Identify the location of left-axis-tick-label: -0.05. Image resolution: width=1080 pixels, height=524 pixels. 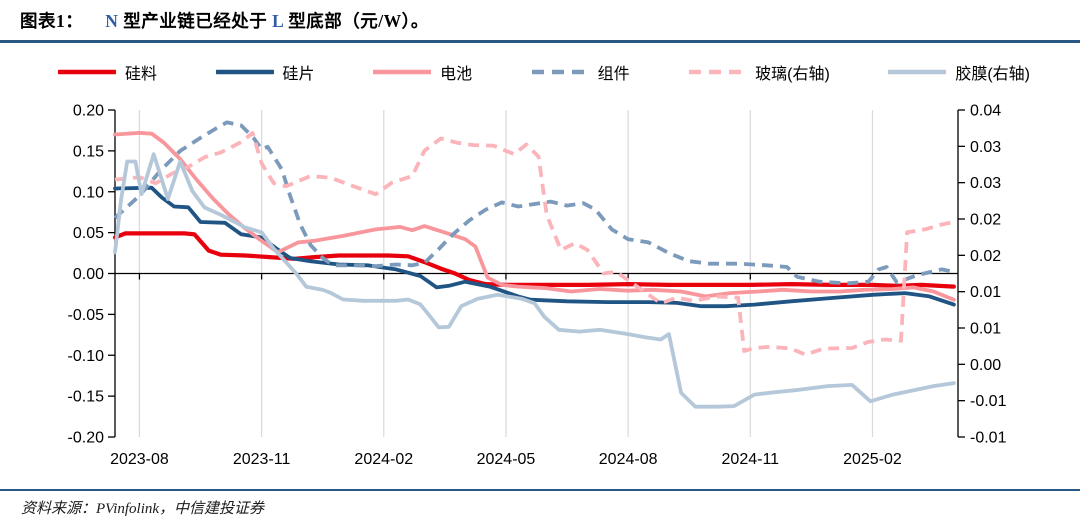
(86, 315).